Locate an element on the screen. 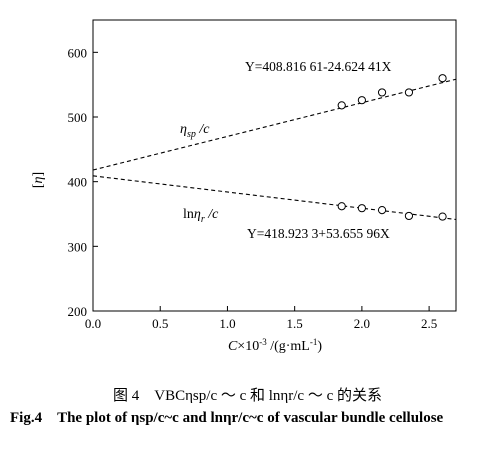  data-points is located at coordinates (392, 147).